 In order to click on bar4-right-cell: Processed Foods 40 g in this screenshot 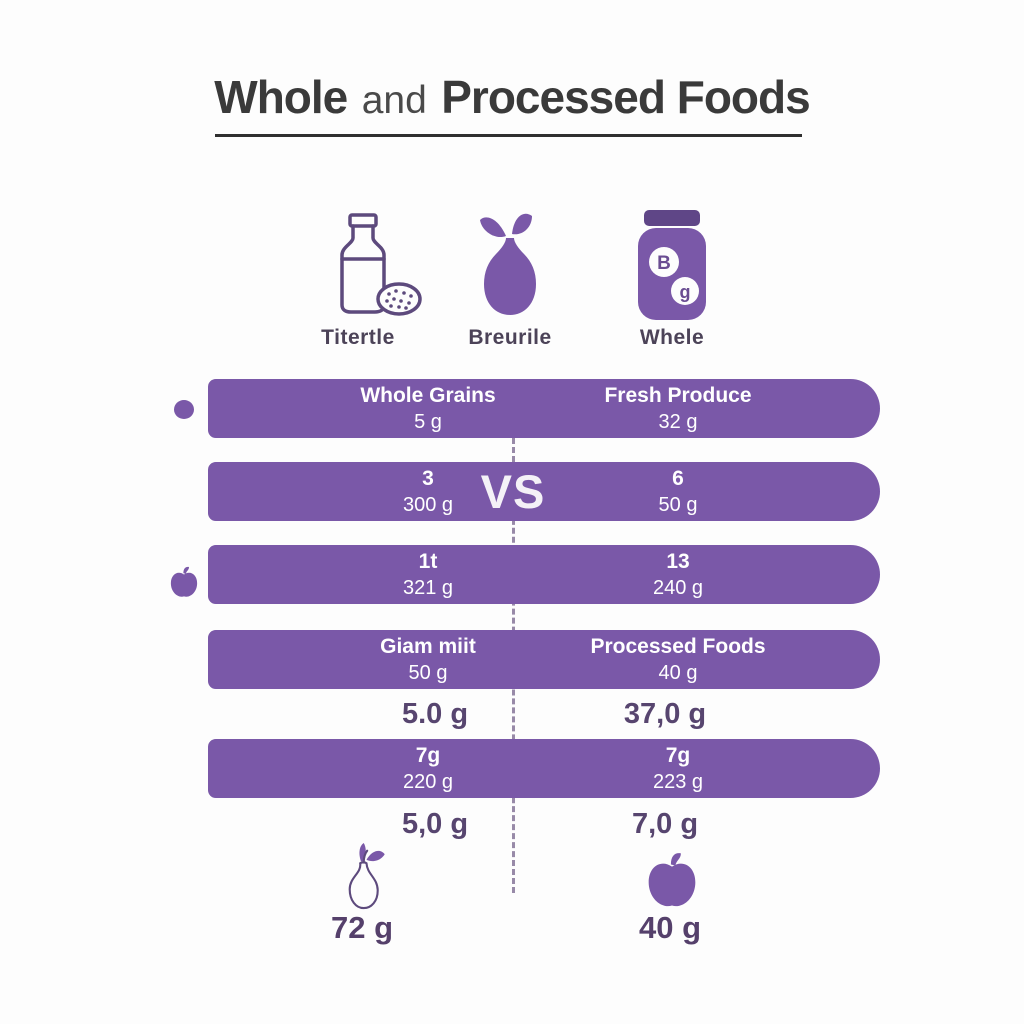, I will do `click(678, 659)`.